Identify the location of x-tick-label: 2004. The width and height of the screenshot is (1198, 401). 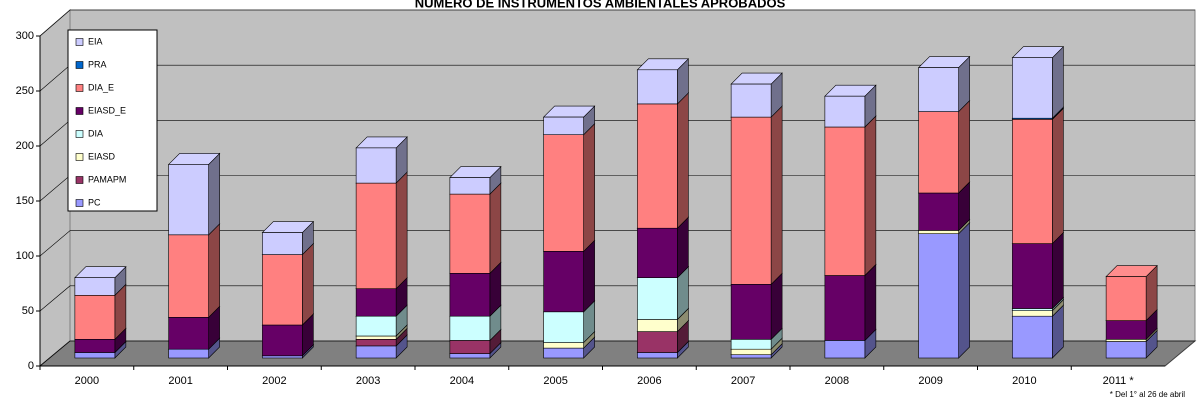
(462, 381).